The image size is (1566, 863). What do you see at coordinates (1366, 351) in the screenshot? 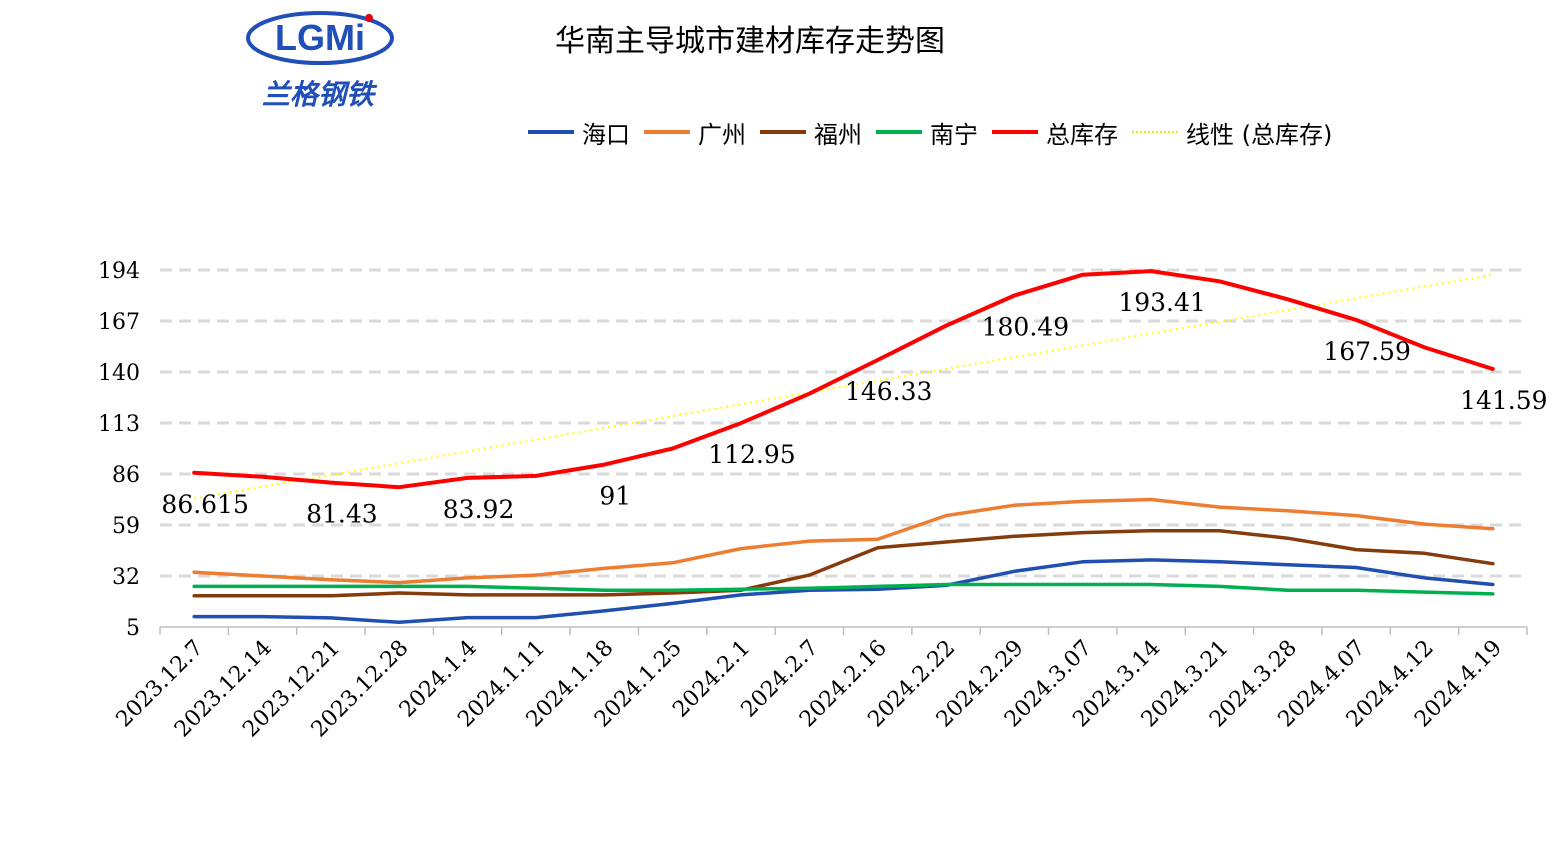
I see `data-label: 167.59` at bounding box center [1366, 351].